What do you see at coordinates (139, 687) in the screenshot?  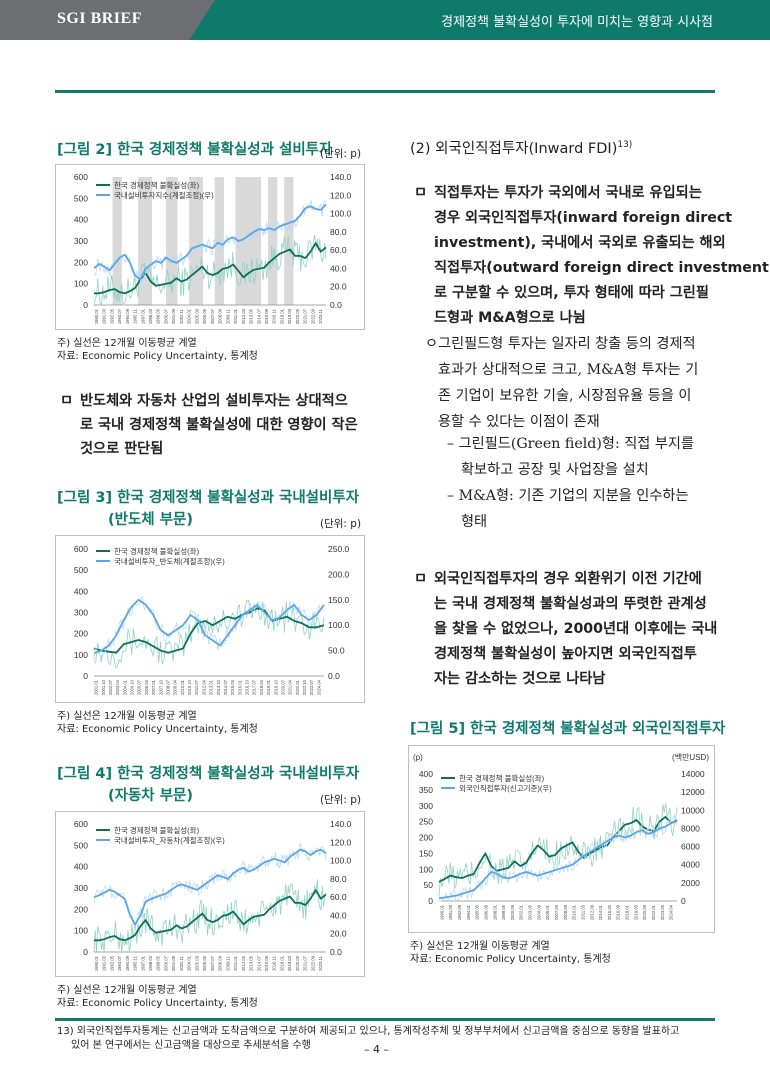 I see `x-tick-label: 2005.07` at bounding box center [139, 687].